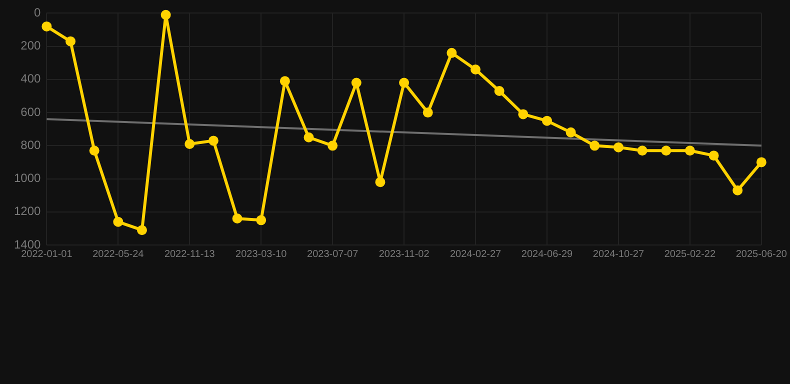 The width and height of the screenshot is (790, 384). What do you see at coordinates (28, 178) in the screenshot?
I see `y-tick-label: 1000` at bounding box center [28, 178].